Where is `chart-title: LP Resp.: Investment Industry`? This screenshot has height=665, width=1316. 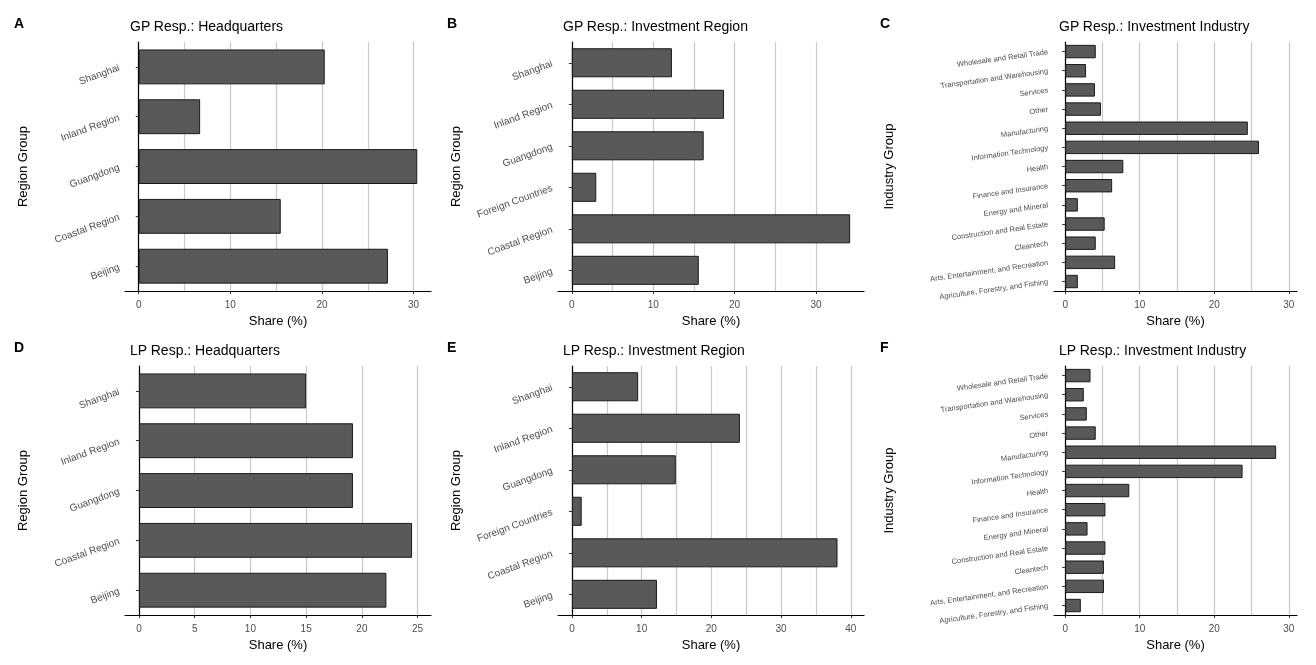
chart-title: LP Resp.: Investment Industry is located at coordinates (1153, 350).